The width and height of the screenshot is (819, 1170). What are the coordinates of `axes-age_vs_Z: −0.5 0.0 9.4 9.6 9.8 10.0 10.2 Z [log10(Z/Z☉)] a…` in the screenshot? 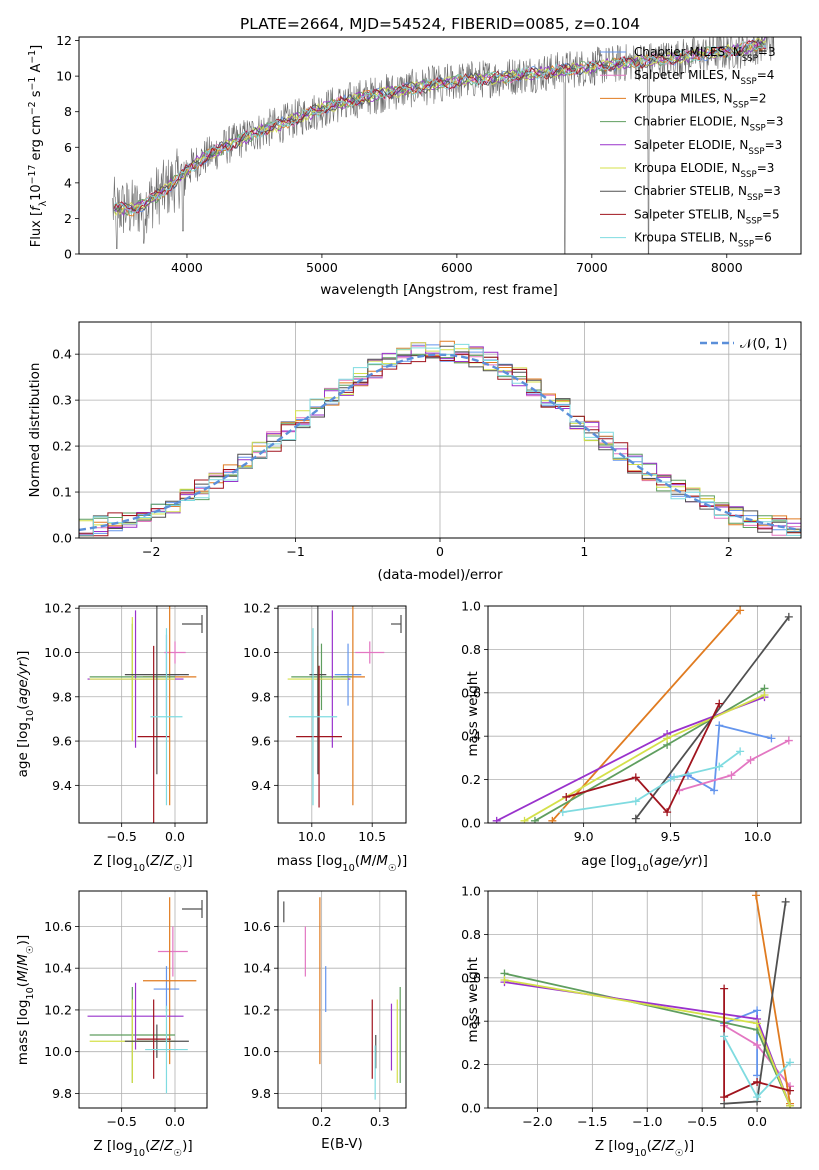 It's located at (111, 737).